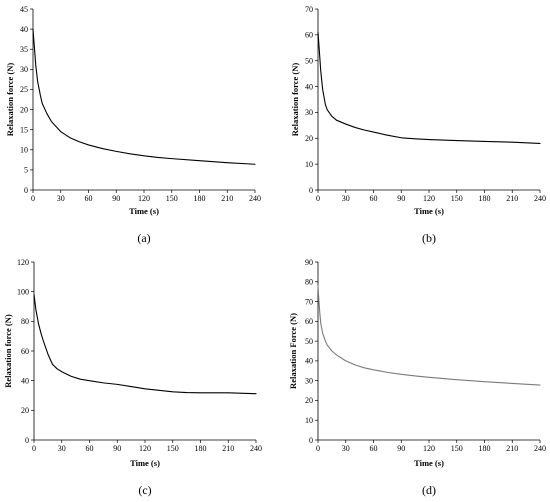 This screenshot has height=502, width=550. Describe the element at coordinates (24, 89) in the screenshot. I see `y-tick-label: 25` at that location.